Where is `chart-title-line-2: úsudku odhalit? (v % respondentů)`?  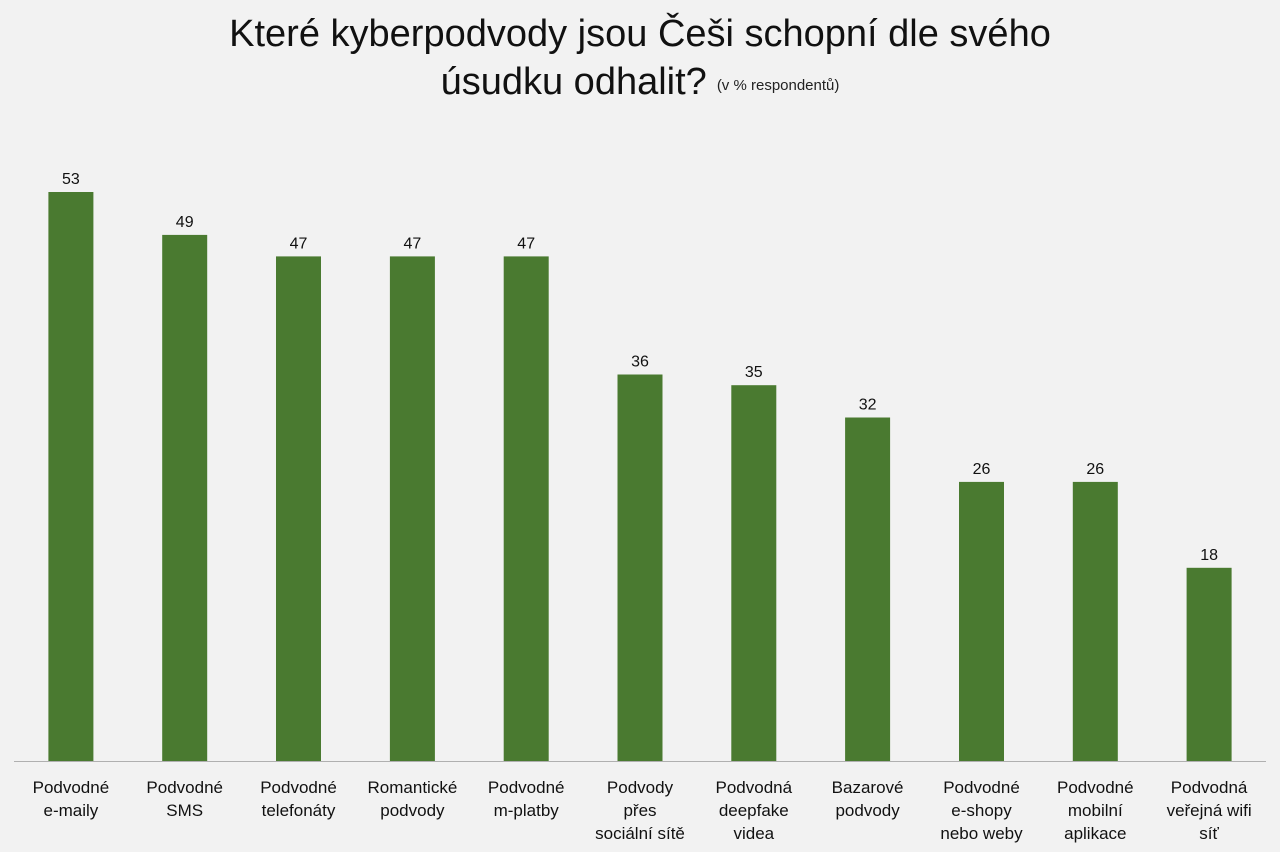 chart-title-line-2: úsudku odhalit? (v % respondentů) is located at coordinates (640, 84).